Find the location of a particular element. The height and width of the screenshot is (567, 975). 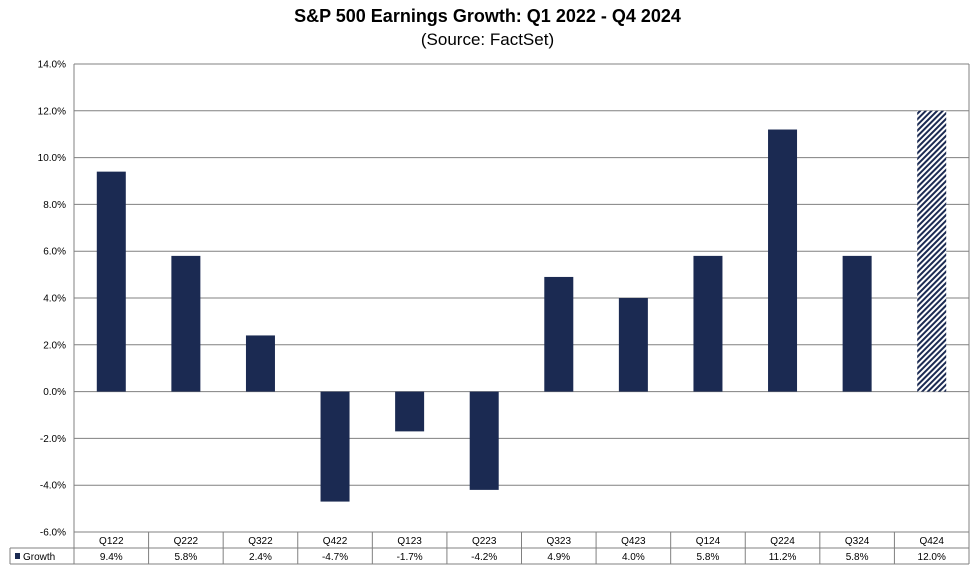

data-label: 4.9% is located at coordinates (558, 557).